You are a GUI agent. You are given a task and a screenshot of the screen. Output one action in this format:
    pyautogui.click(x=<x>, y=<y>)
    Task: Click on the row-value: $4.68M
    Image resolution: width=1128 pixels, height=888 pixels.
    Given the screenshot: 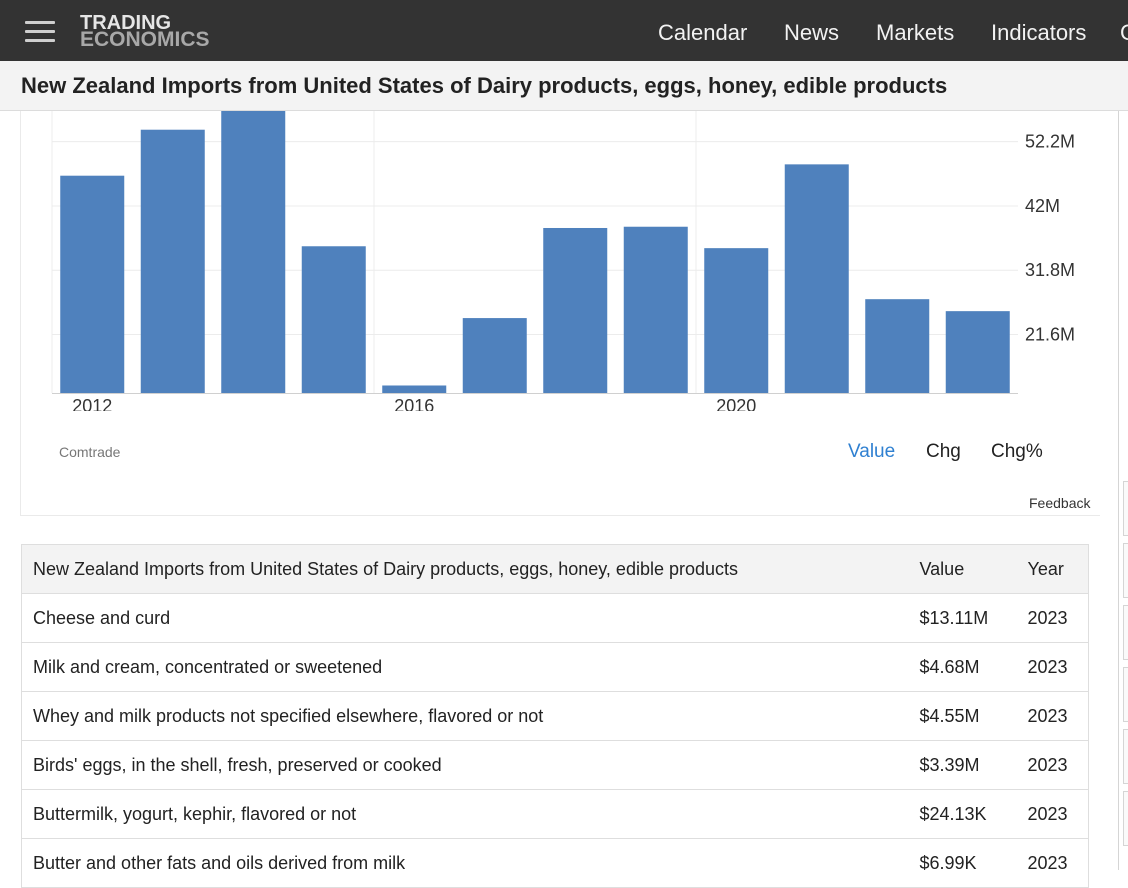 What is the action you would take?
    pyautogui.click(x=962, y=667)
    